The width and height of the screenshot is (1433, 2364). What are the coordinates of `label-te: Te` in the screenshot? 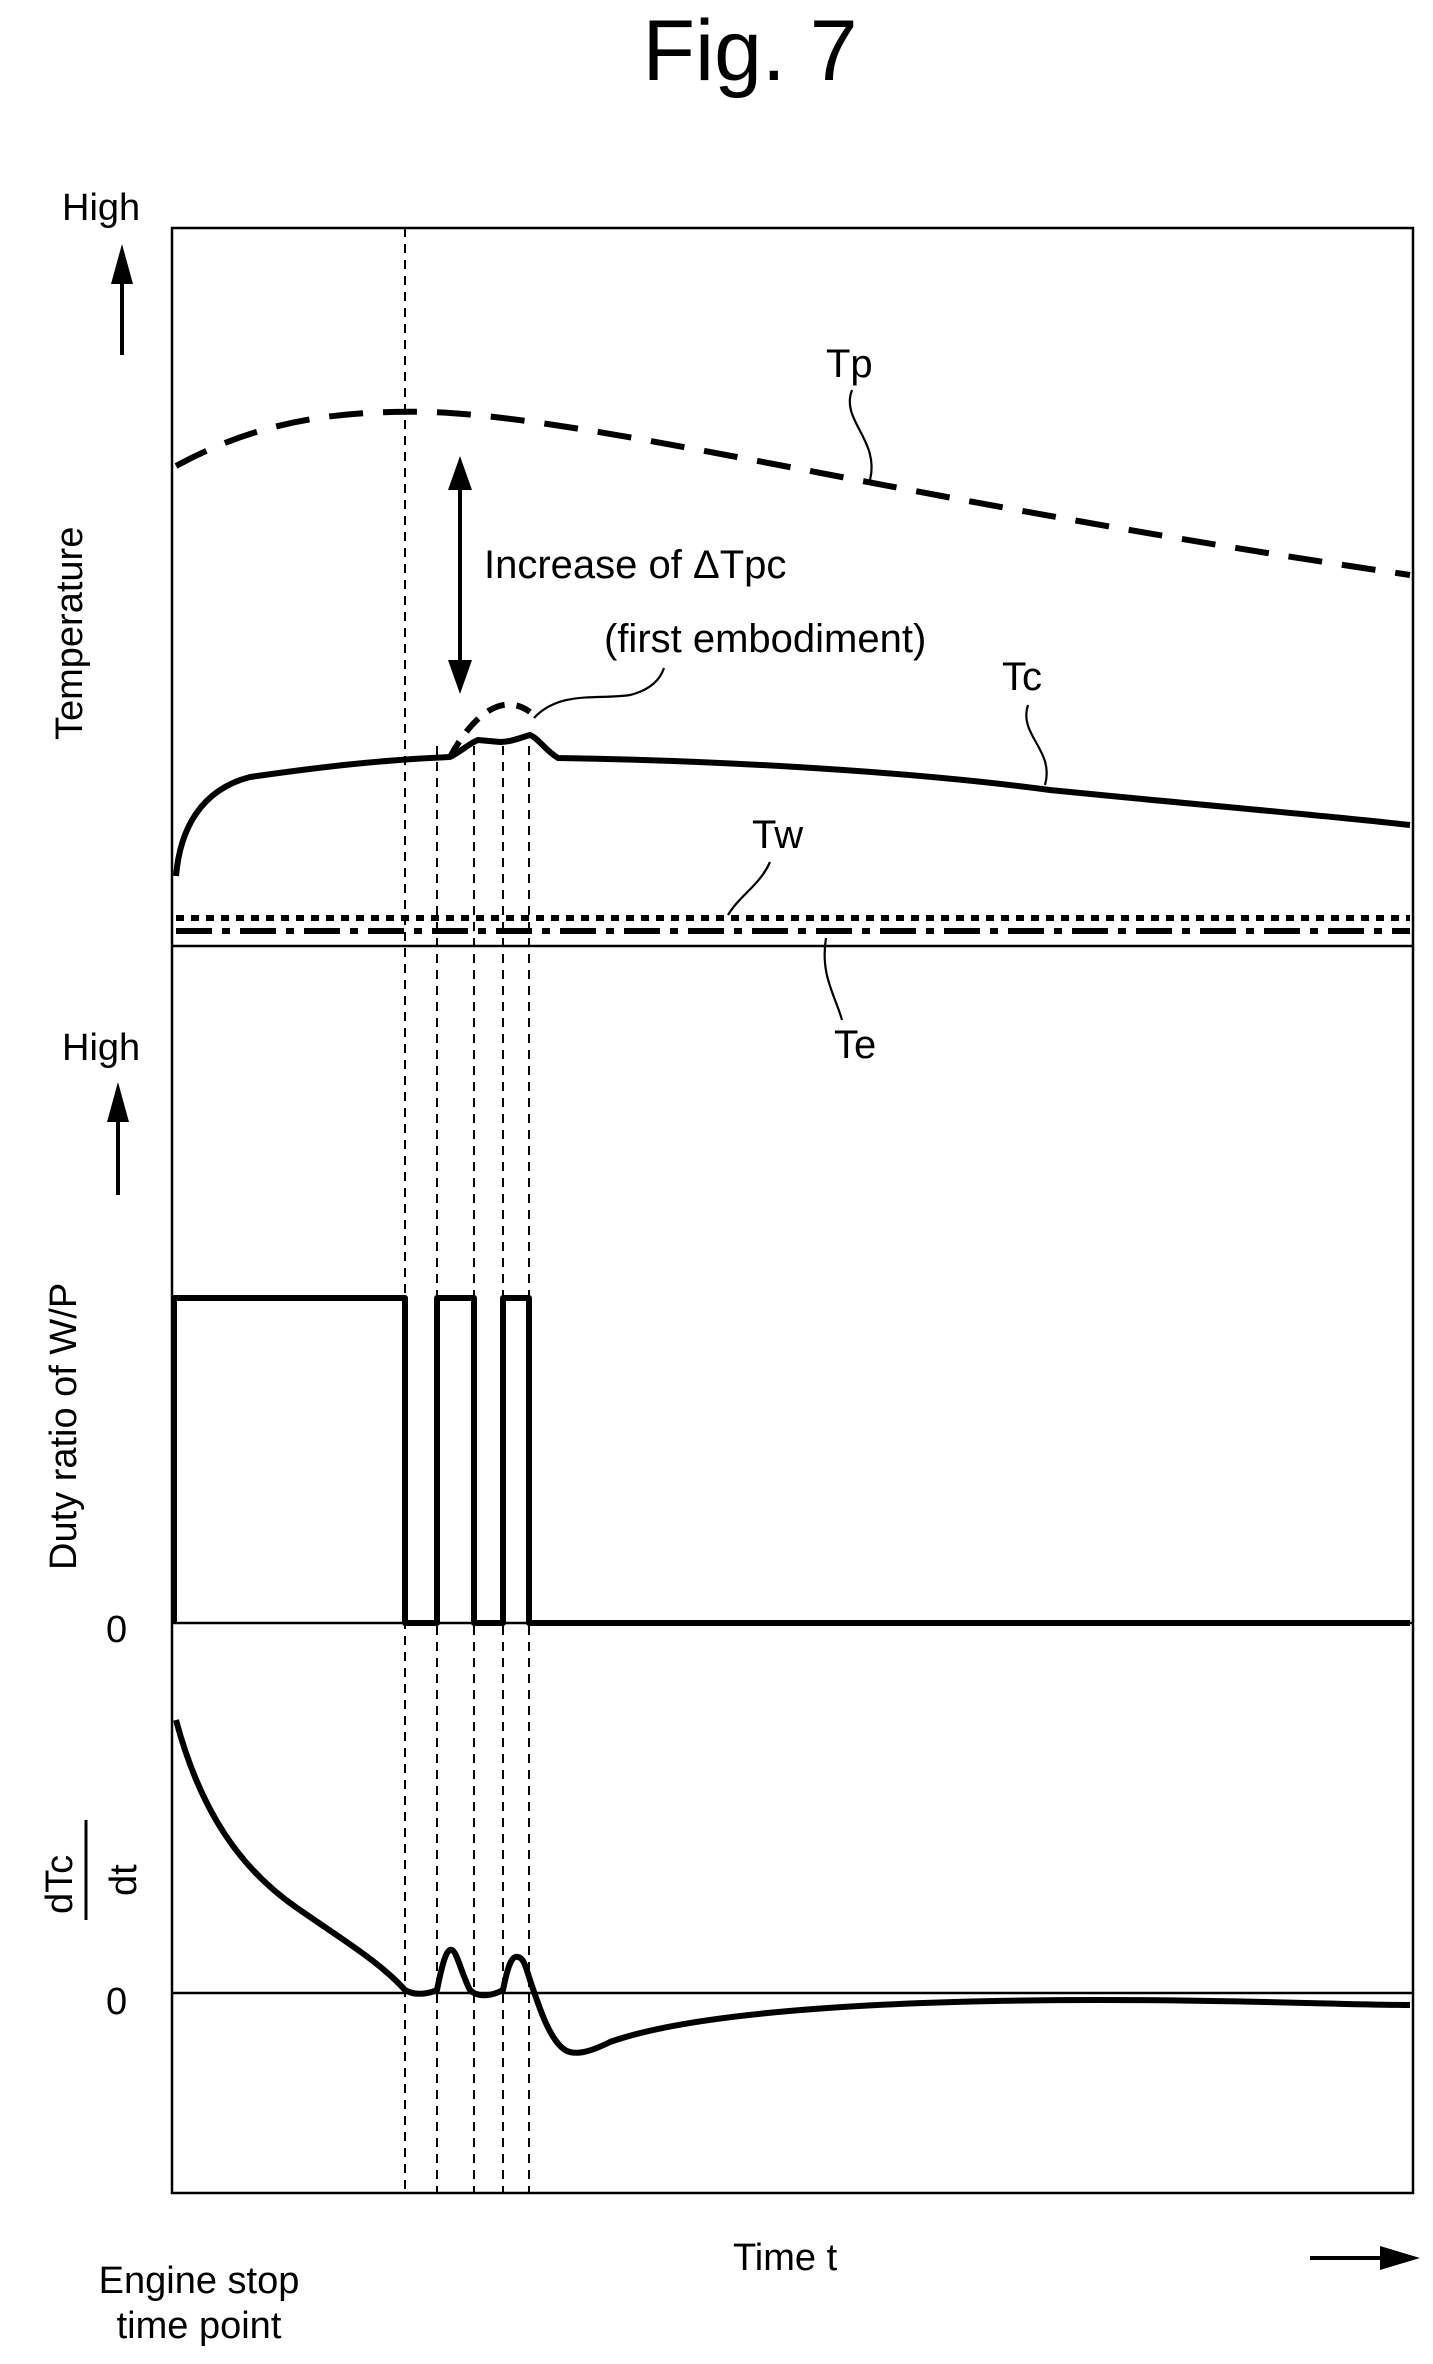 It's located at (855, 1045).